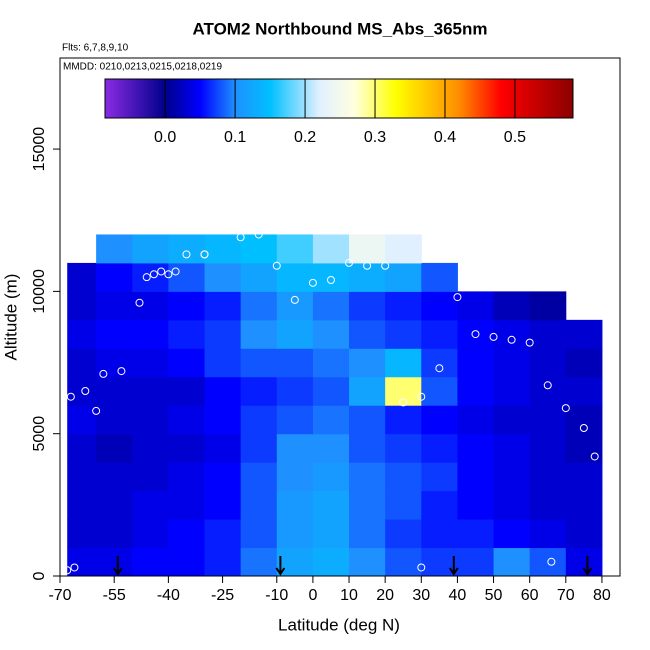 The image size is (650, 650). Describe the element at coordinates (95, 48) in the screenshot. I see `subtitle: Flts: 6,7,8,9,10` at that location.